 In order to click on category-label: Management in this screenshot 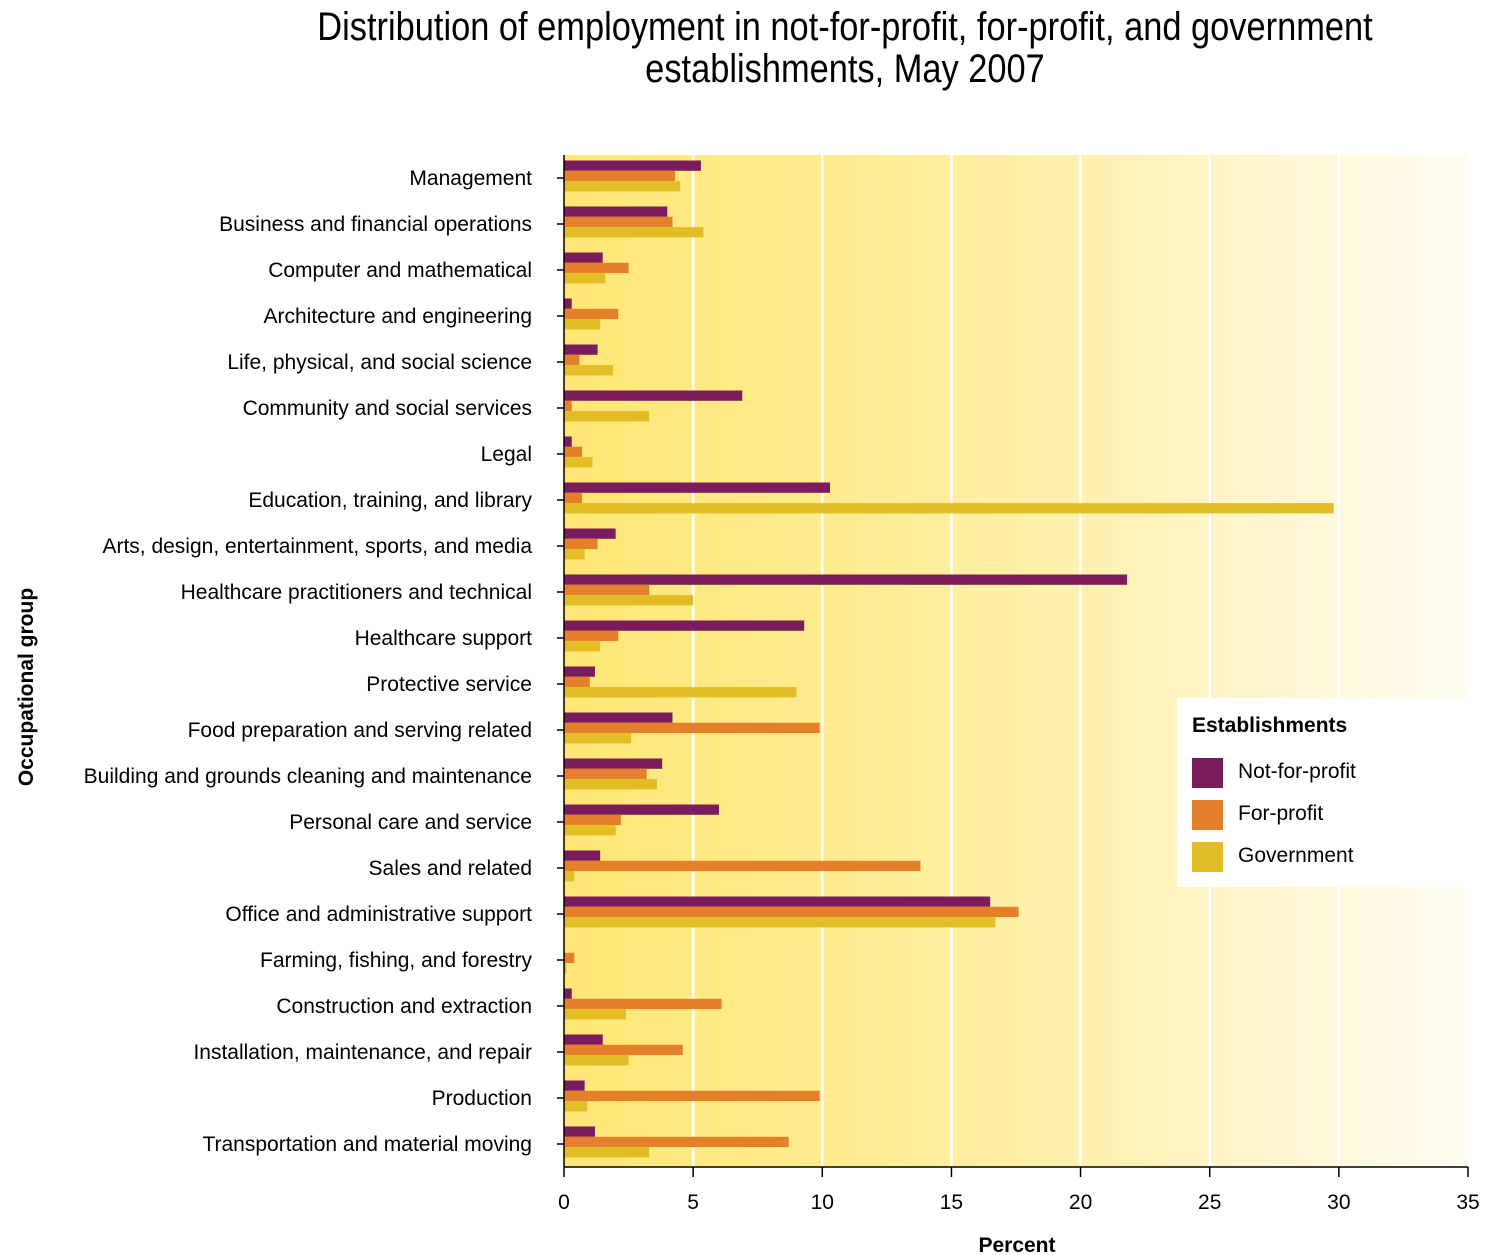, I will do `click(470, 178)`.